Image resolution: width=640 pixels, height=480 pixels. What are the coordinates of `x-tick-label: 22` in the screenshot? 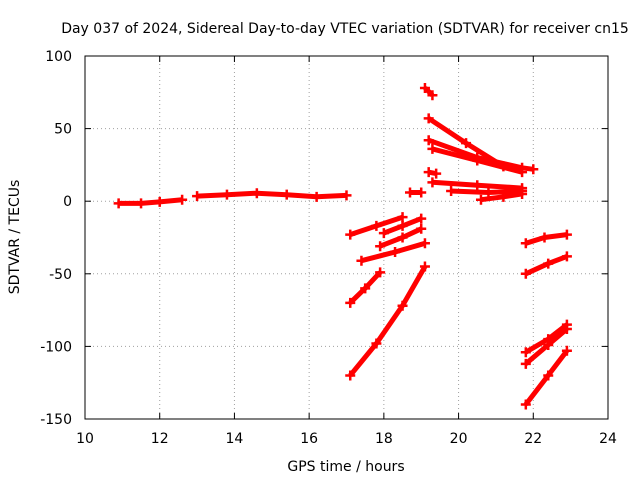 It's located at (533, 439).